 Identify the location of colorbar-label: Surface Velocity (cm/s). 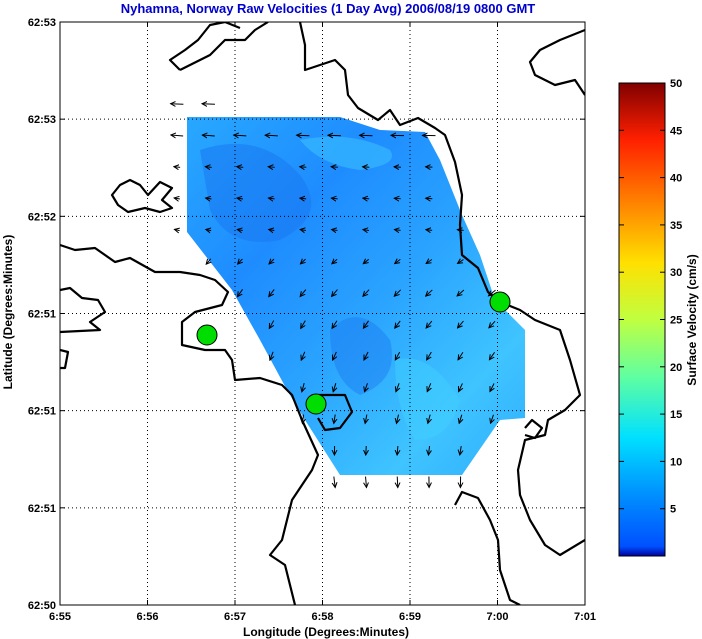
(692, 319).